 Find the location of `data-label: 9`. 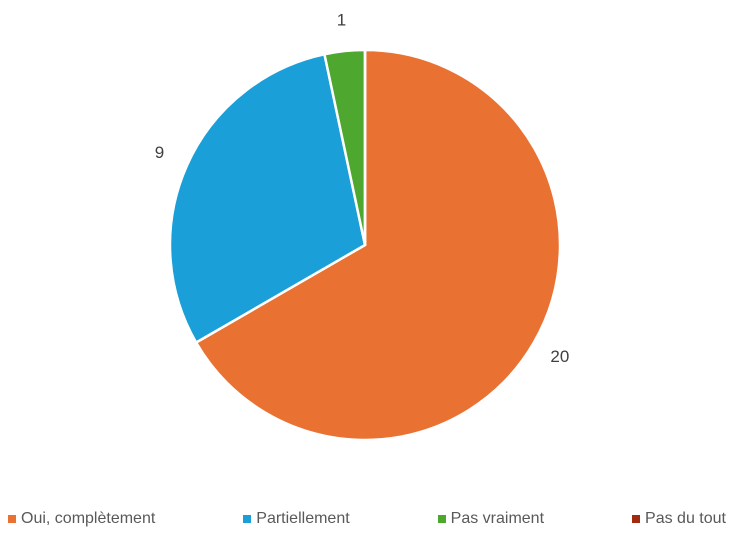

data-label: 9 is located at coordinates (159, 152).